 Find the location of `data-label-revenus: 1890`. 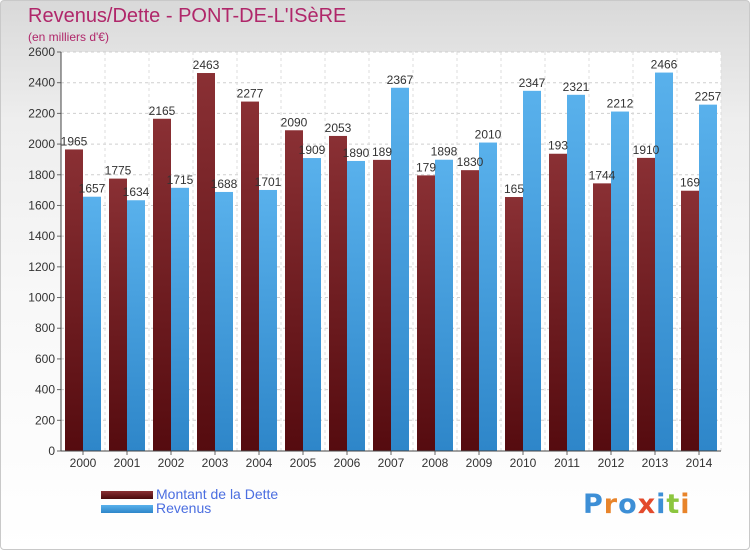

data-label-revenus: 1890 is located at coordinates (356, 153).